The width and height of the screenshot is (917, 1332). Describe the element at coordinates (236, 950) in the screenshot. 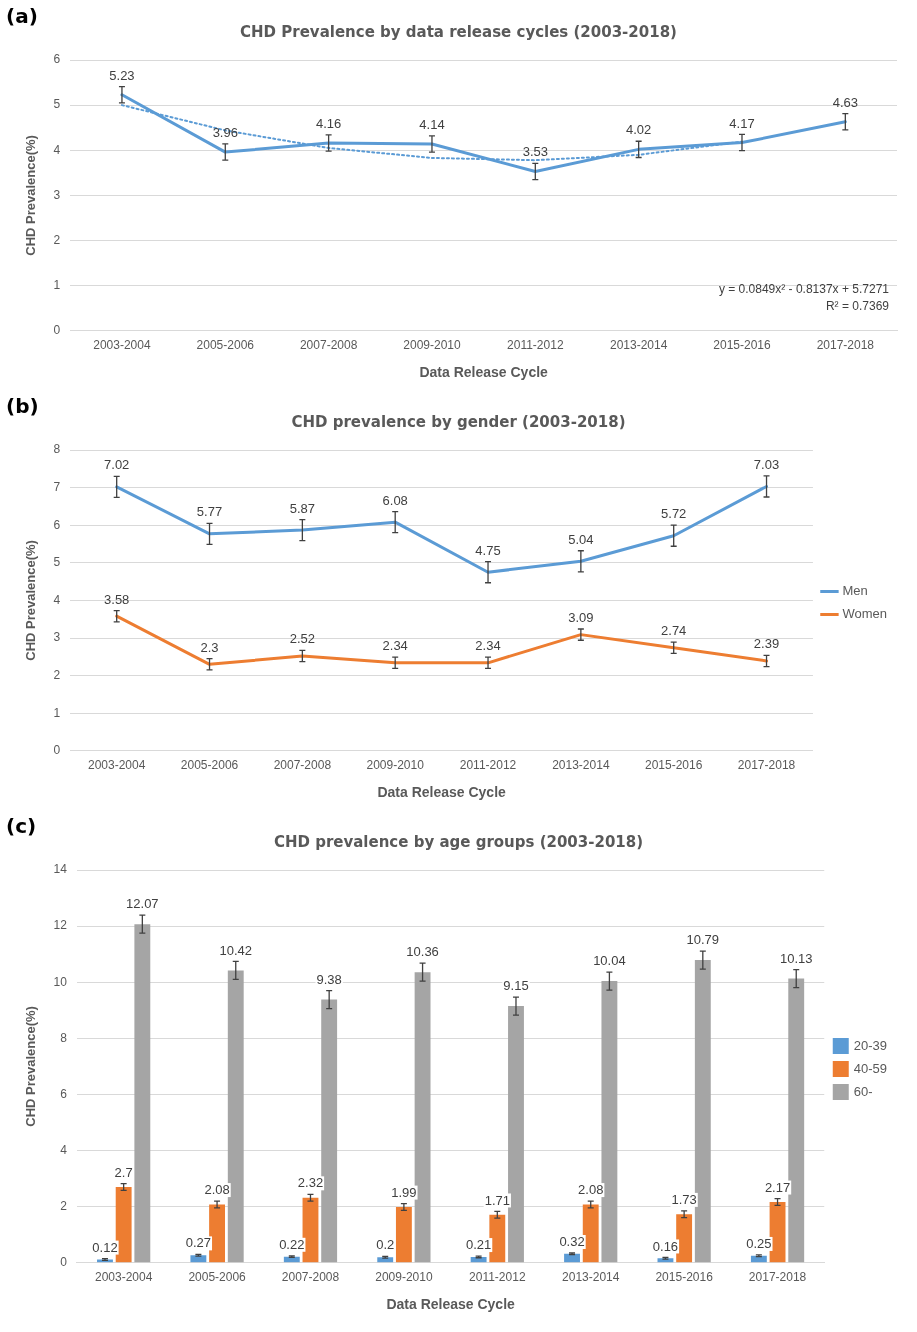

I see `data-label: 10.42` at that location.